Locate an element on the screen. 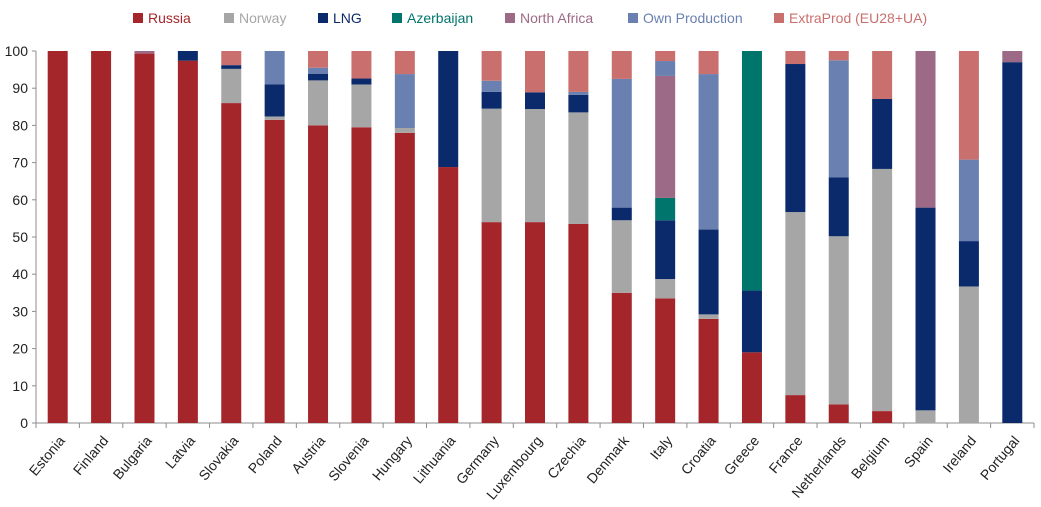 This screenshot has width=1041, height=507. legend-label-6: ExtraProd (EU28+UA) is located at coordinates (858, 18).